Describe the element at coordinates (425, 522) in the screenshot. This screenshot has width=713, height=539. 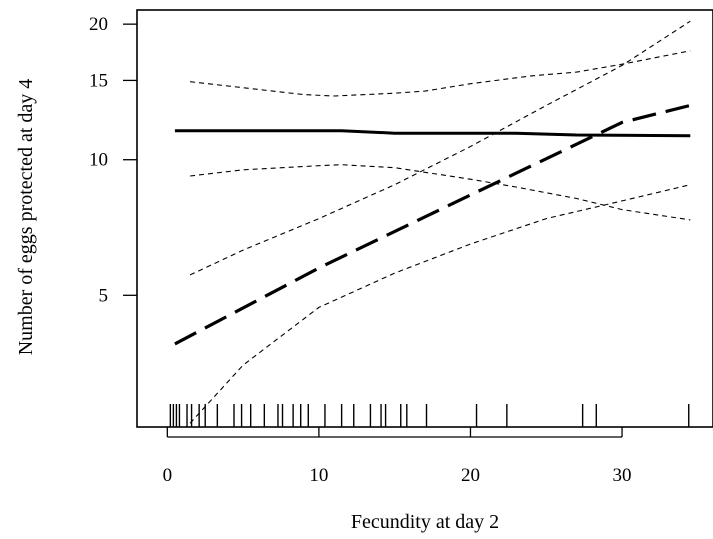
I see `x-axis-label: Fecundity at day 2` at that location.